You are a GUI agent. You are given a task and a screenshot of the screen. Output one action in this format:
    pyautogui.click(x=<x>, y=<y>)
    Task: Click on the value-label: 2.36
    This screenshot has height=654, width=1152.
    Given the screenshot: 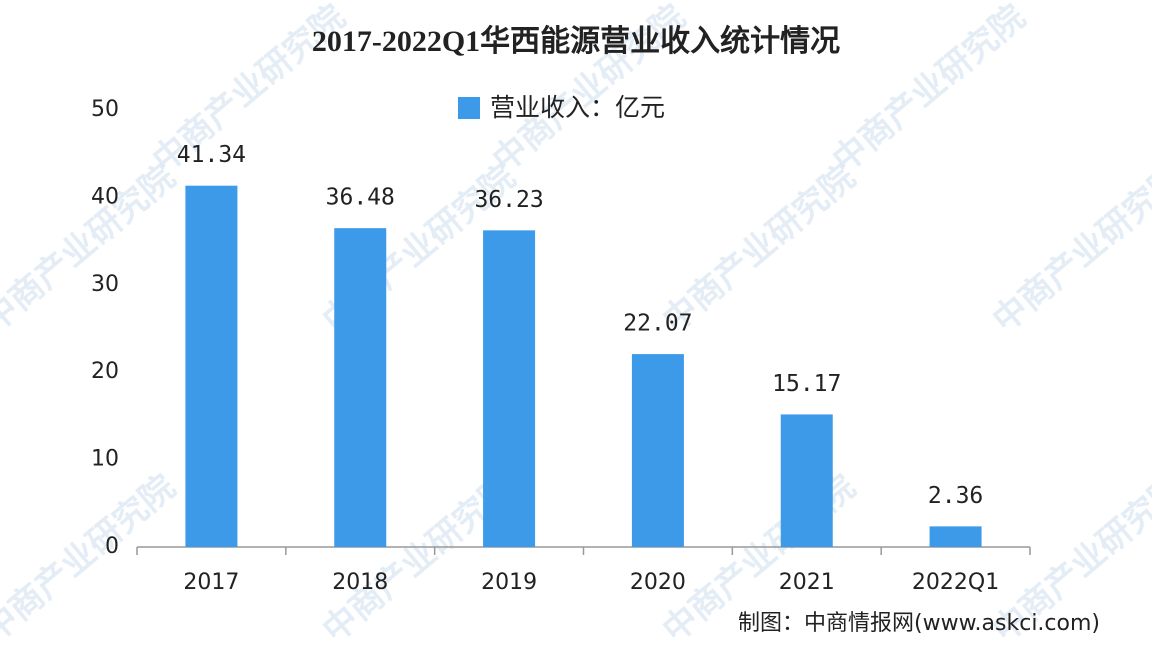 What is the action you would take?
    pyautogui.click(x=955, y=496)
    